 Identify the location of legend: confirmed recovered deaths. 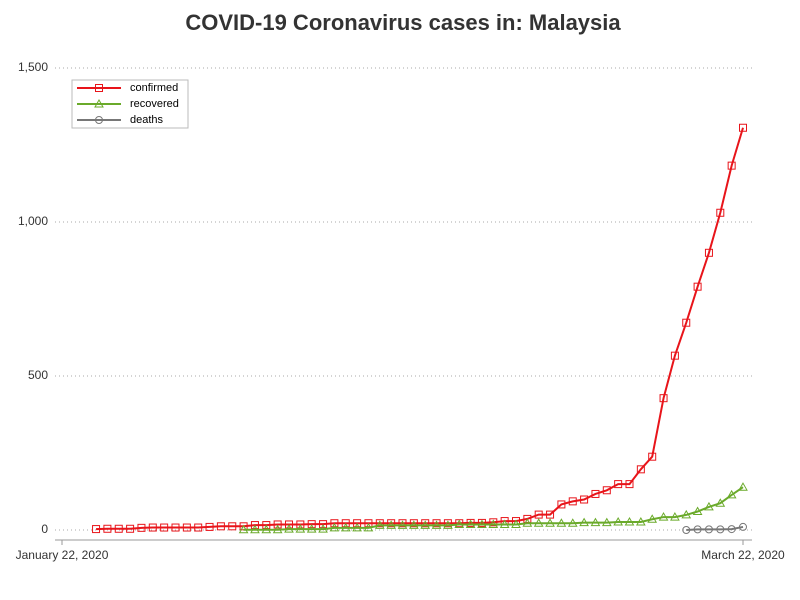
(130, 104).